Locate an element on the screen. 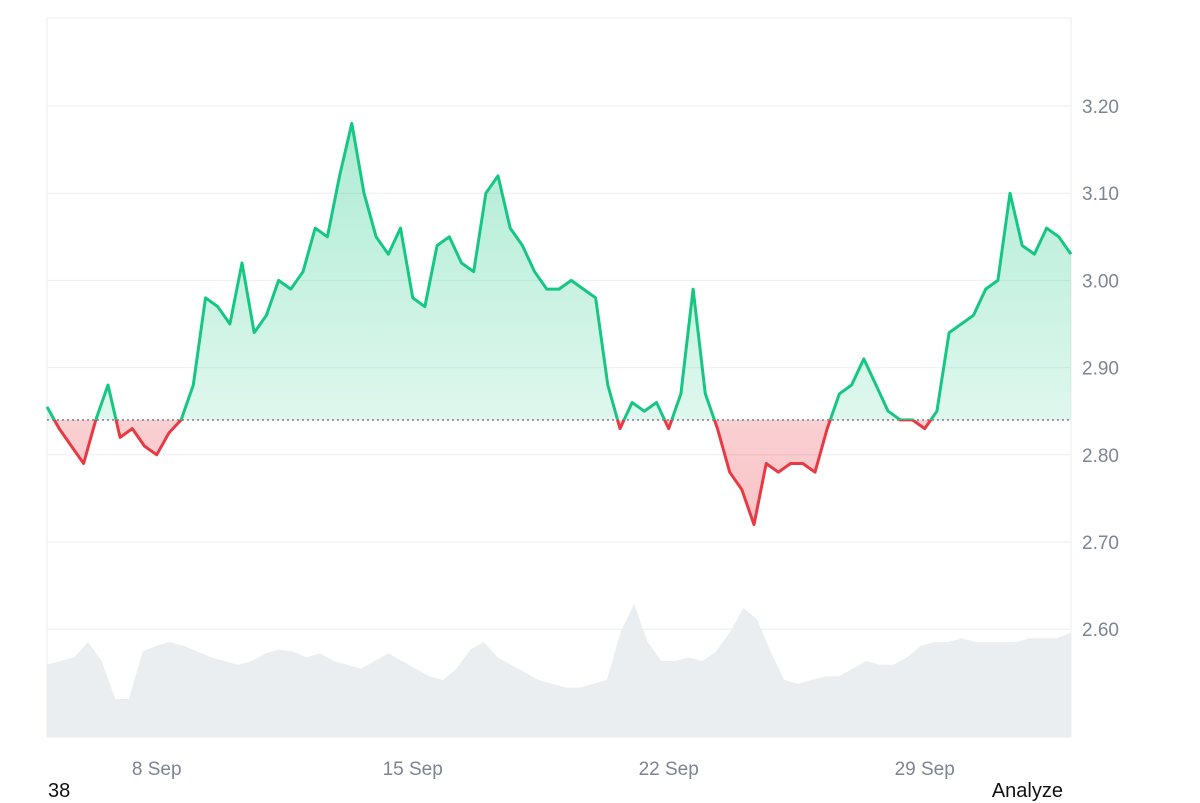 The height and width of the screenshot is (803, 1200). x-axis-ticks: 8 Sep 15 Sep 22 Sep 29 Sep is located at coordinates (543, 769).